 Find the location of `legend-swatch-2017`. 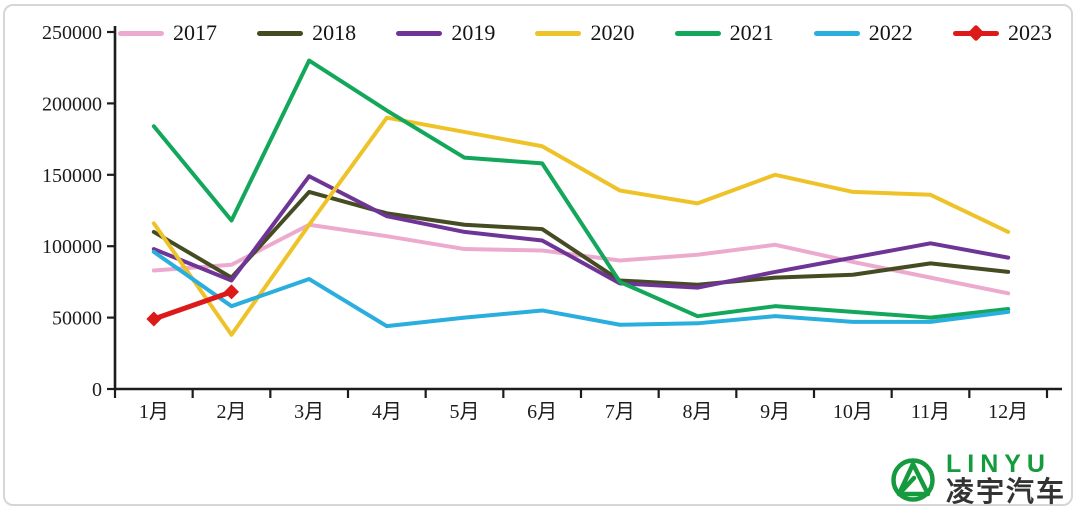

legend-swatch-2017 is located at coordinates (141, 33).